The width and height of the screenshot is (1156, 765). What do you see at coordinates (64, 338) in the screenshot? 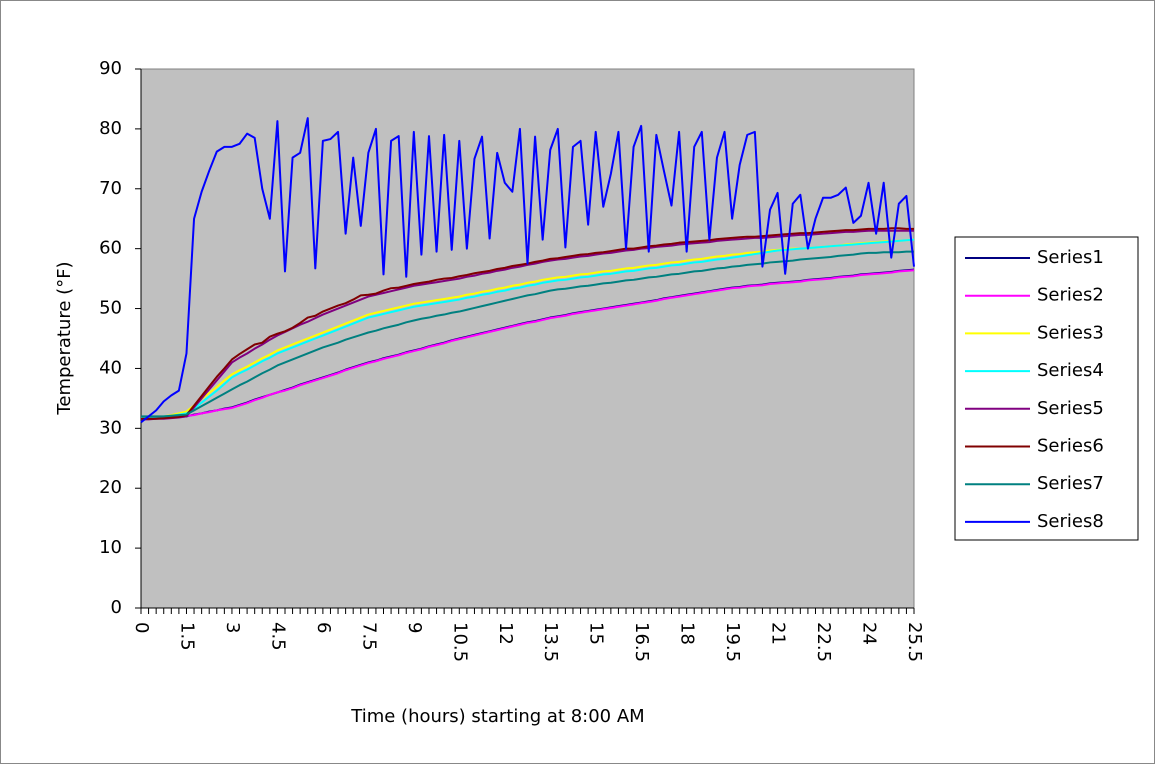
I see `y-axis-title: Temperature (°F)` at bounding box center [64, 338].